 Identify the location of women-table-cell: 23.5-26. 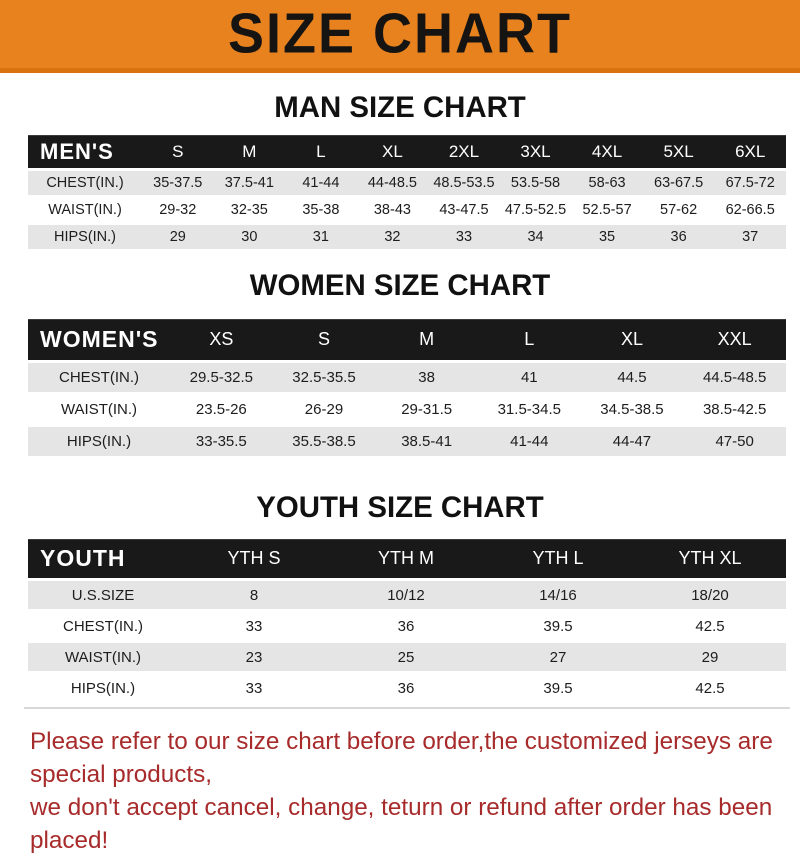
(221, 409).